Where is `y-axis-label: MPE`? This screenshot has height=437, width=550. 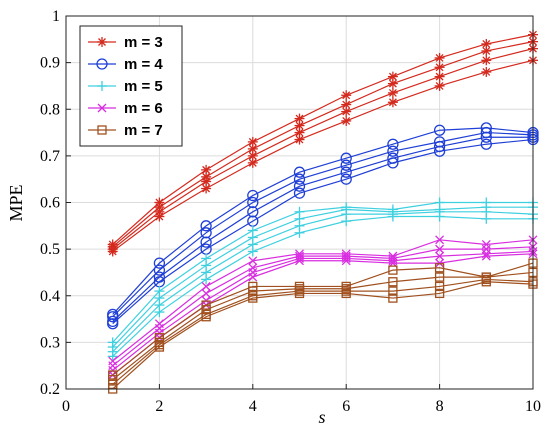
y-axis-label: MPE is located at coordinates (16, 202).